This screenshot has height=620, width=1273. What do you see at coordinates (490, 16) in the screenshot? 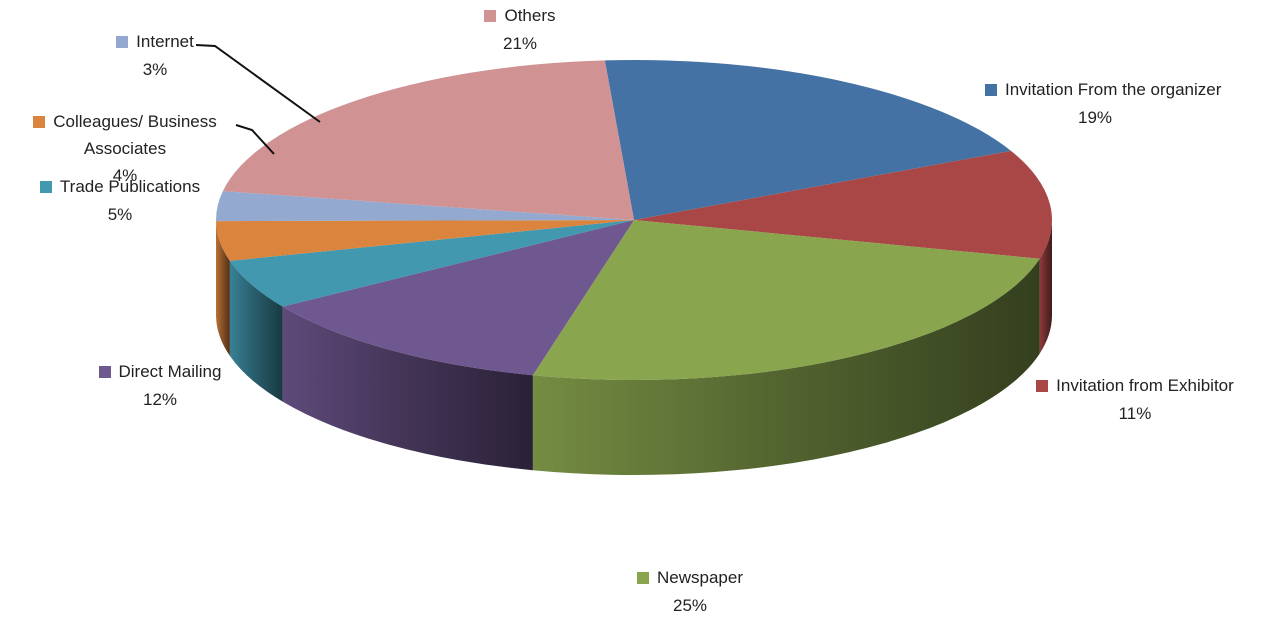
I see `legend-swatch-others` at bounding box center [490, 16].